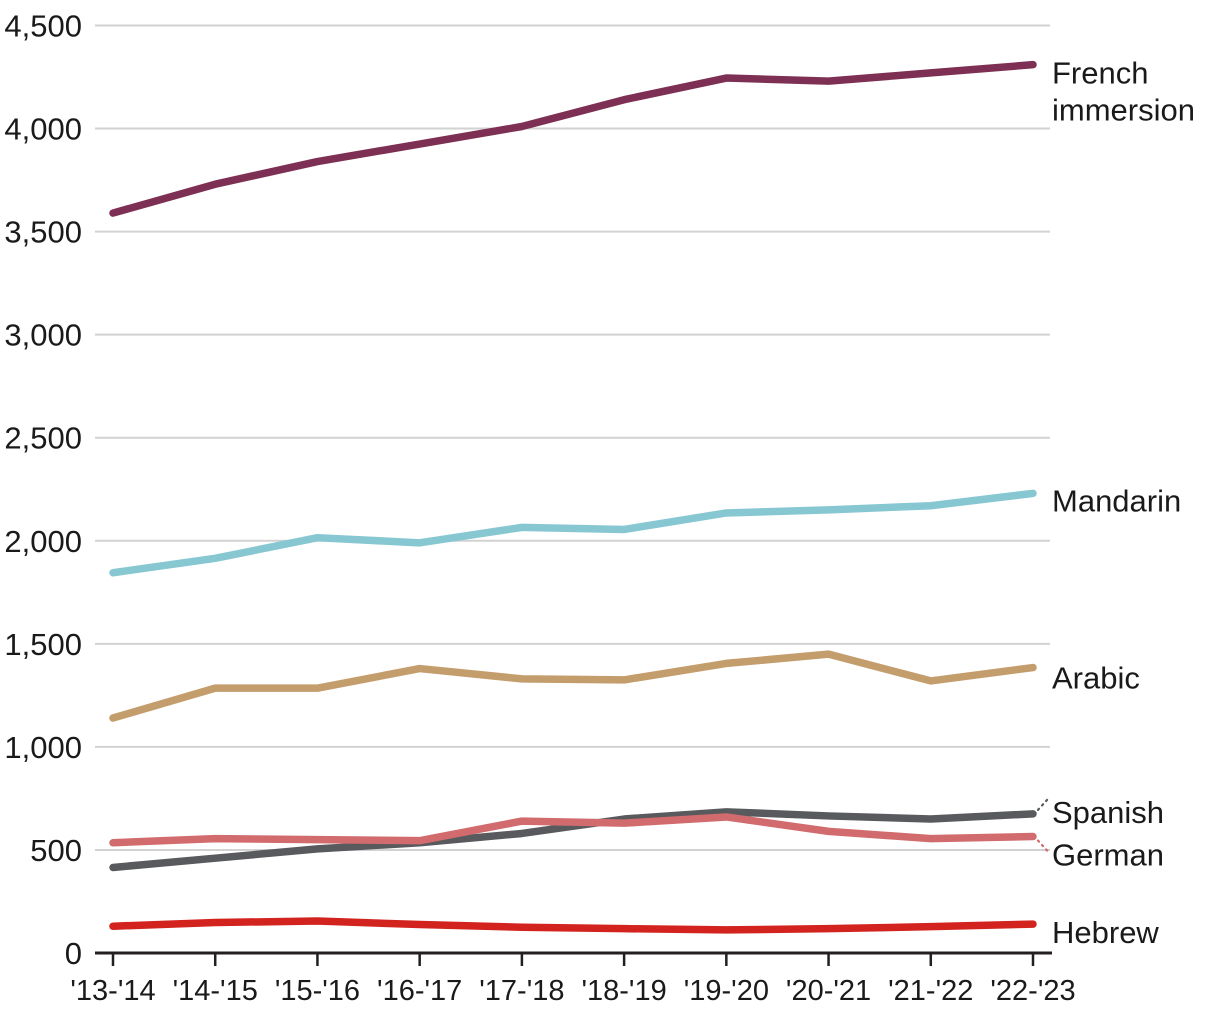 Image resolution: width=1220 pixels, height=1020 pixels. What do you see at coordinates (521, 991) in the screenshot?
I see `x-axis-label: '17-'18` at bounding box center [521, 991].